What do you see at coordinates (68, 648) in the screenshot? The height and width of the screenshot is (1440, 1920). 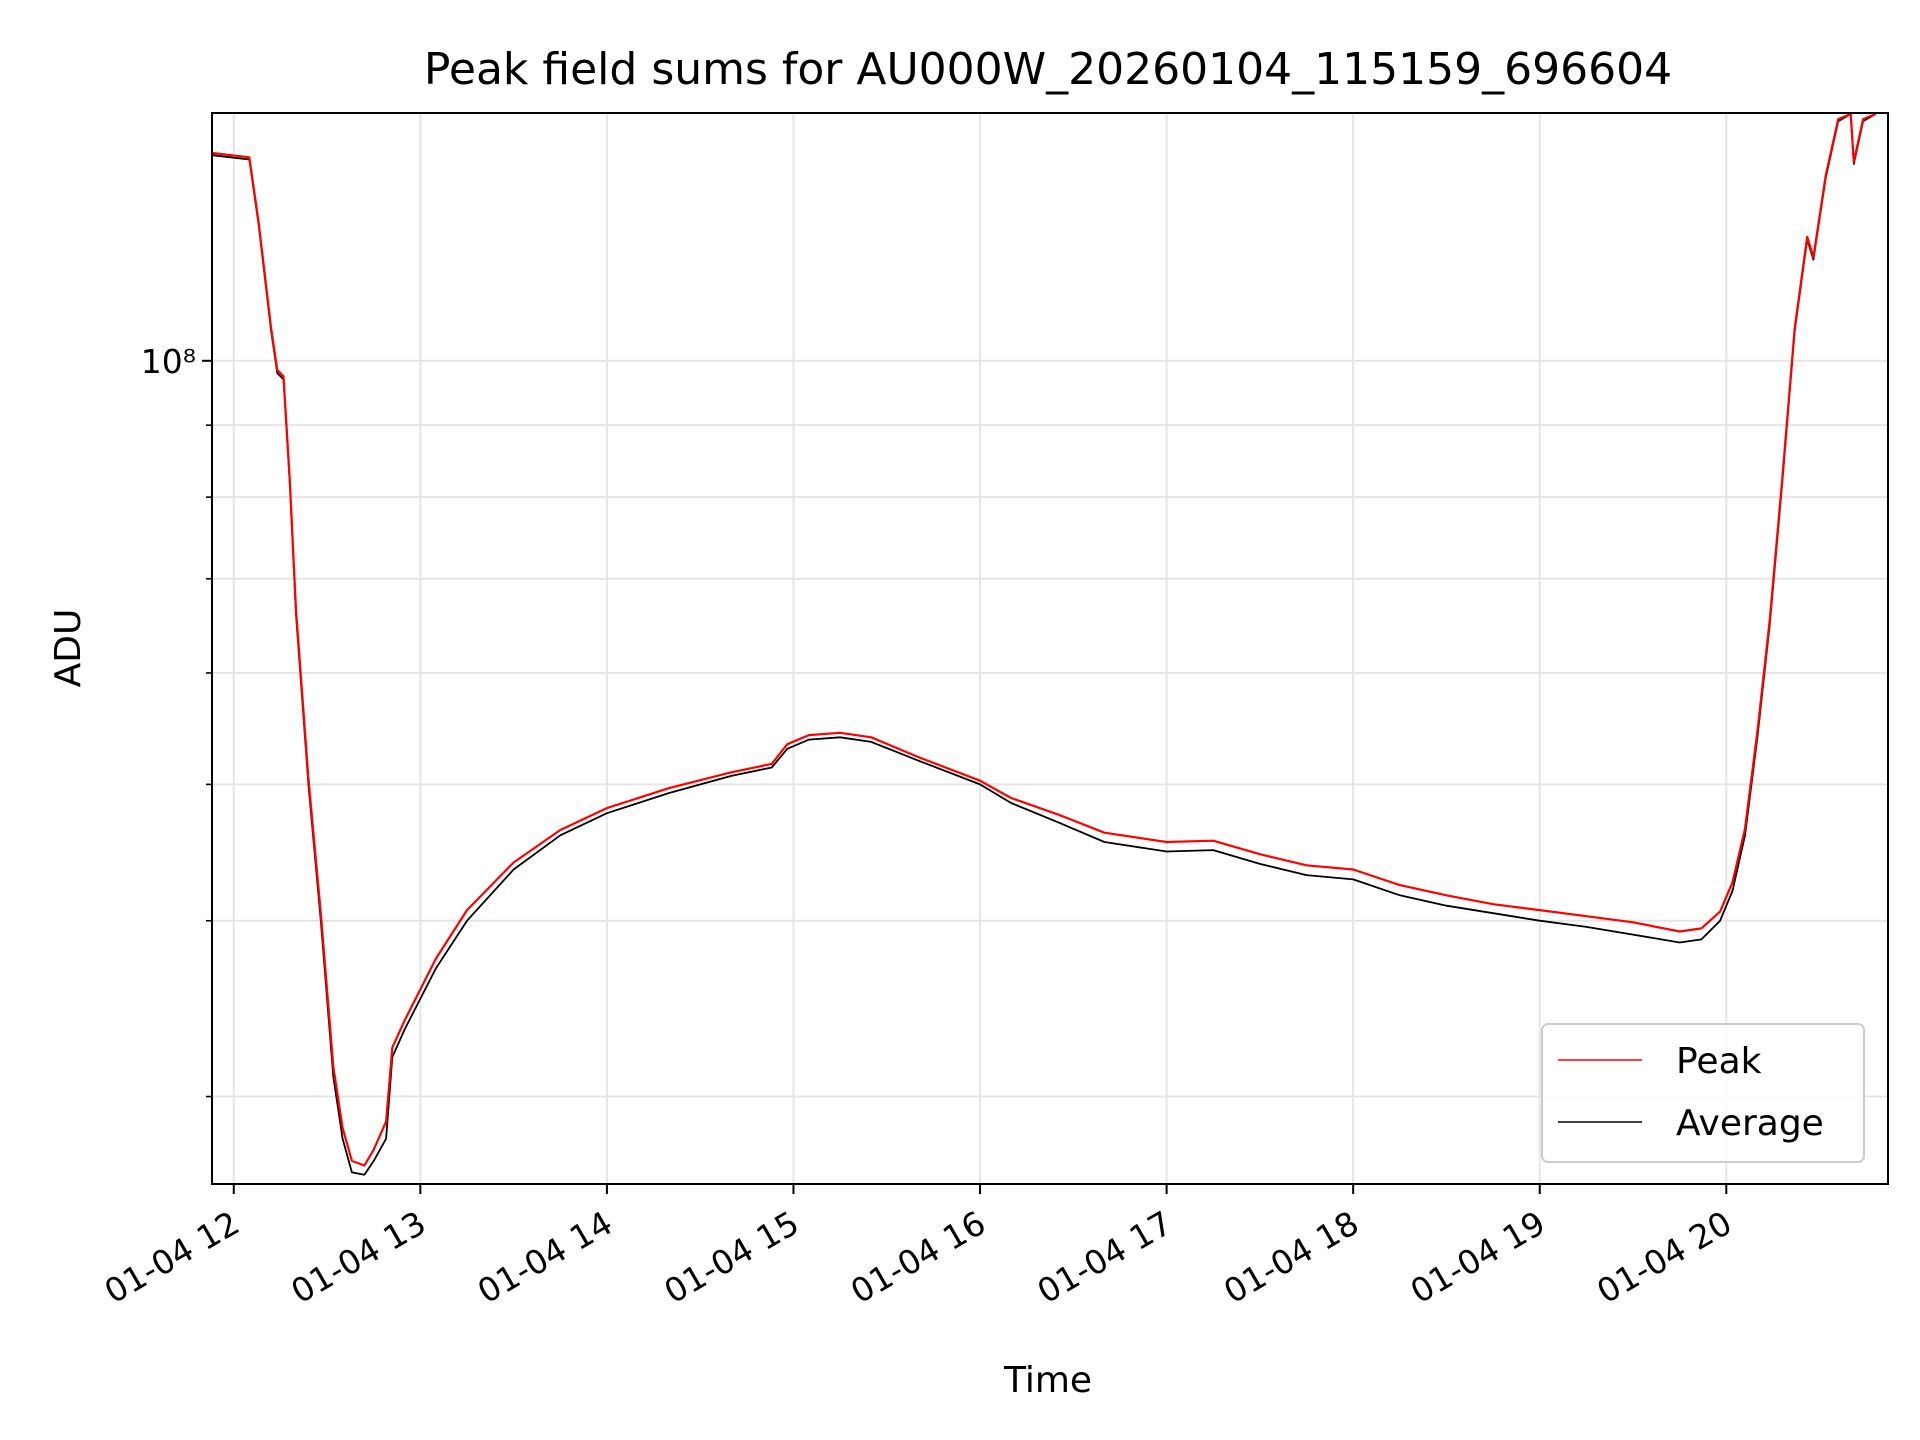 I see `y-axis-label: ADU` at bounding box center [68, 648].